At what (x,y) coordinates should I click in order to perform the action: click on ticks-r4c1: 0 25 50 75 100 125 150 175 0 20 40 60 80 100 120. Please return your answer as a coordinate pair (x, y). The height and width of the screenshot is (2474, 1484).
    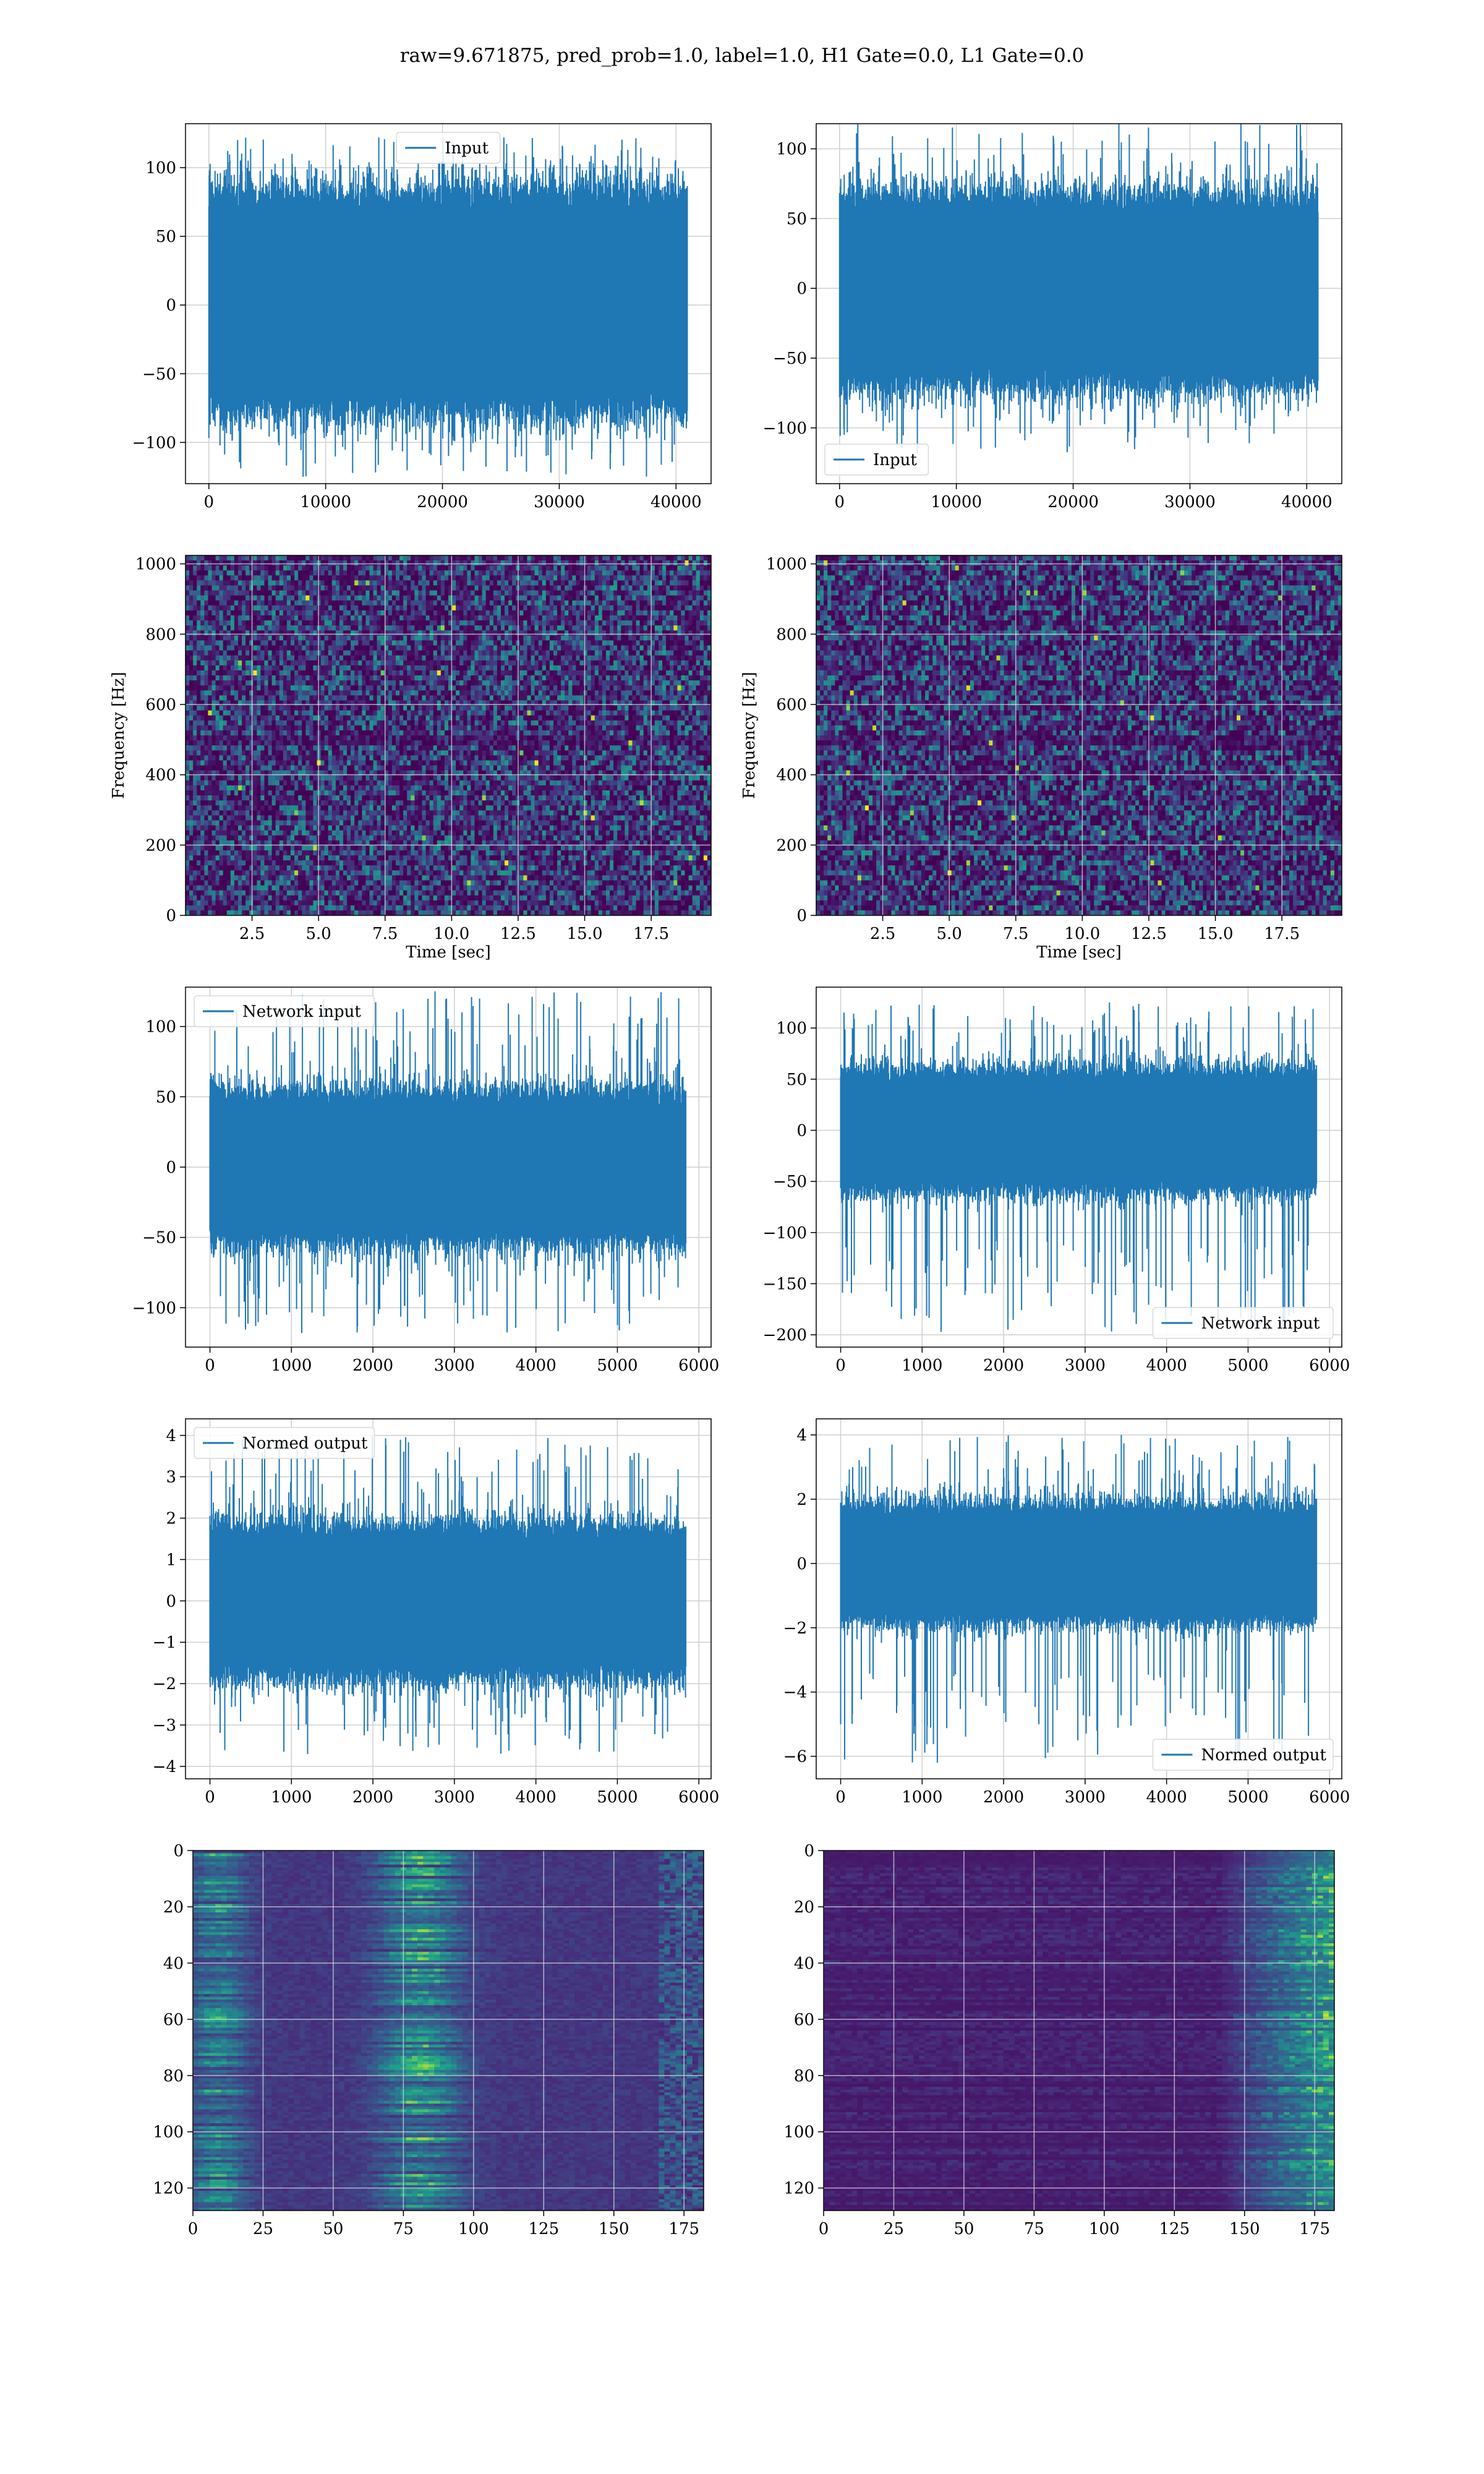
    Looking at the image, I should click on (1056, 2040).